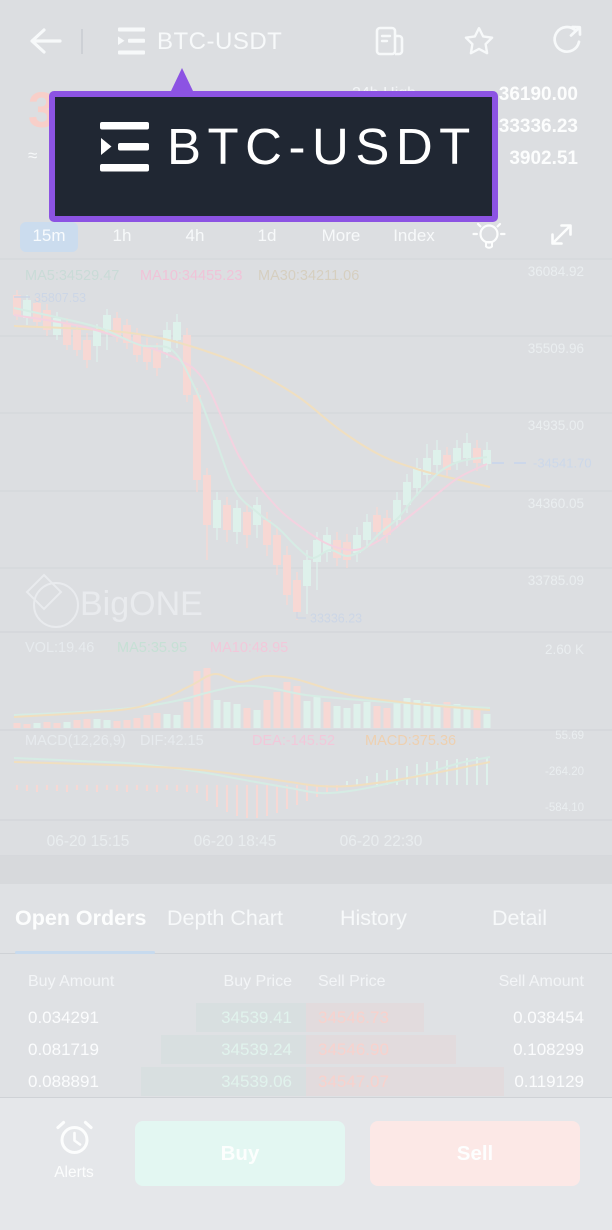  I want to click on svg-text: 55.69, so click(569, 736).